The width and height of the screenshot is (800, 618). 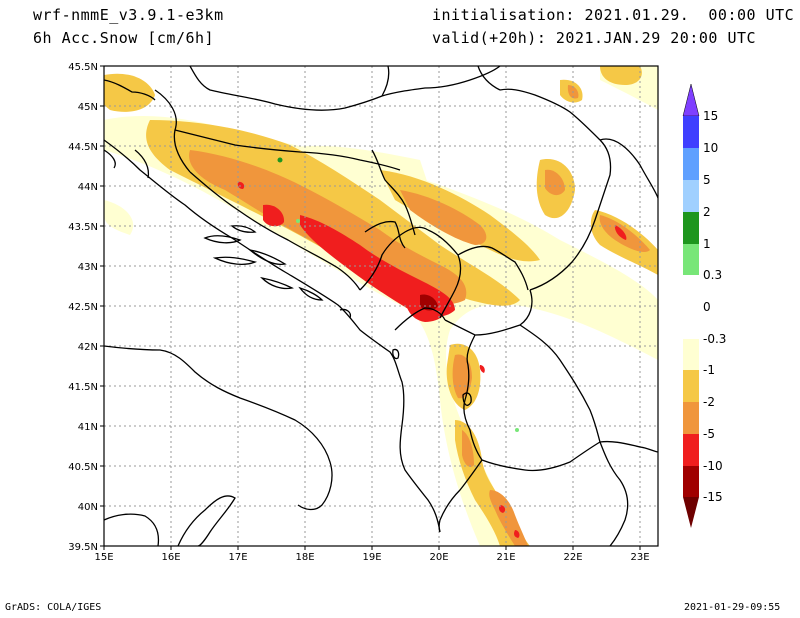 I want to click on footer-credit: GrADS: COLA/IGES, so click(x=53, y=607).